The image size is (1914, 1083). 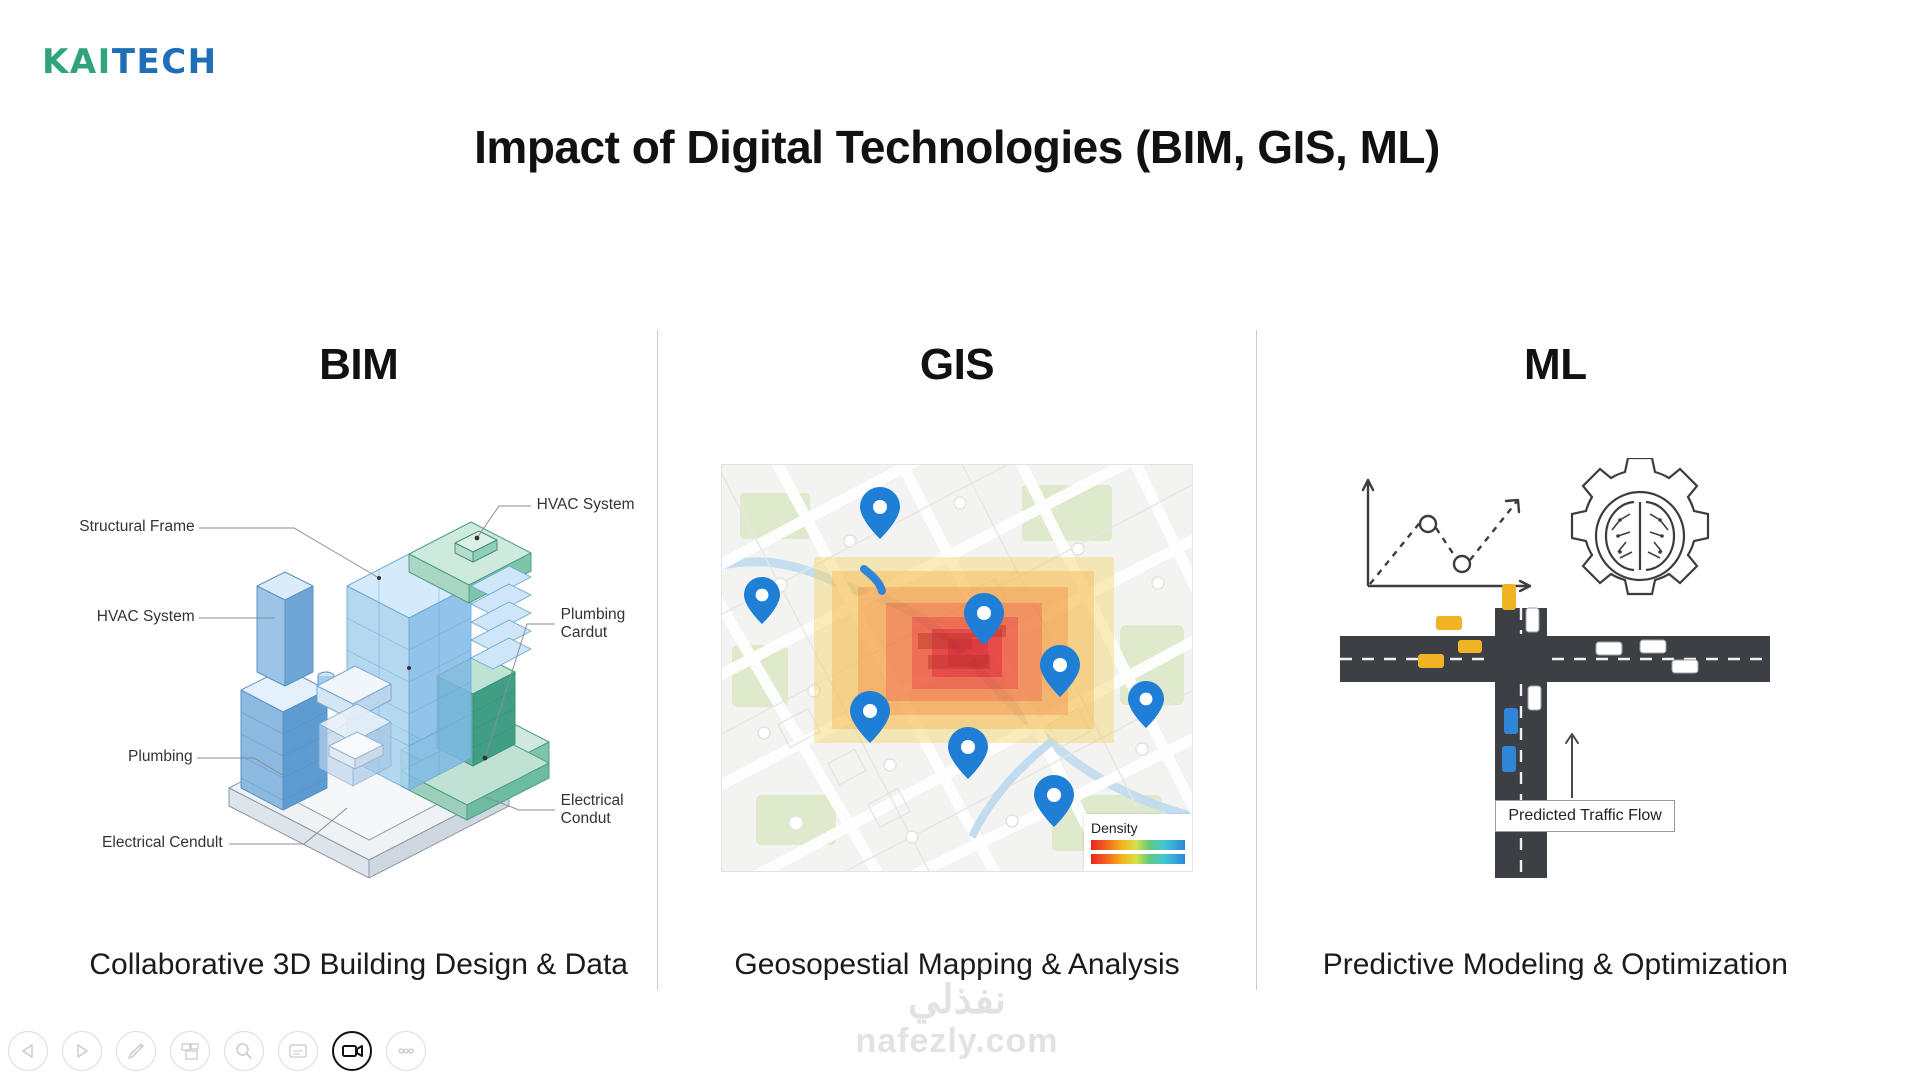 I want to click on bim-label-structural-frame: Structural Frame, so click(x=137, y=526).